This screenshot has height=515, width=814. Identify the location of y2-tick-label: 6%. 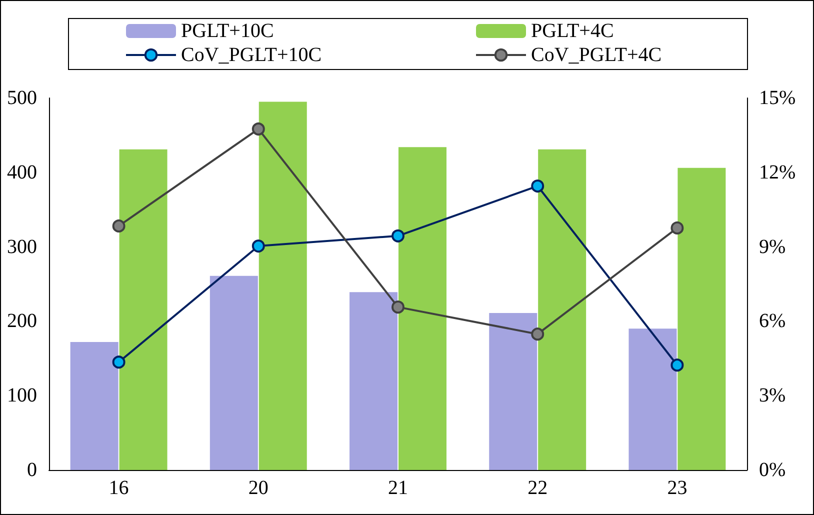
(772, 321).